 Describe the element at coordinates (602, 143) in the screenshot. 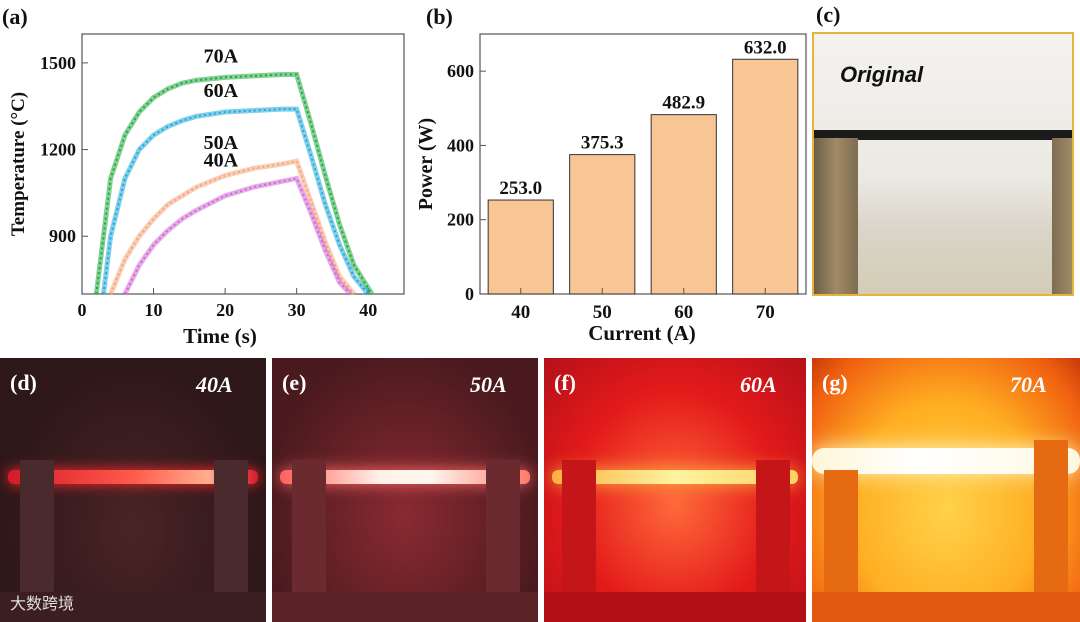

I see `bar-value-label-50: 375.3` at that location.